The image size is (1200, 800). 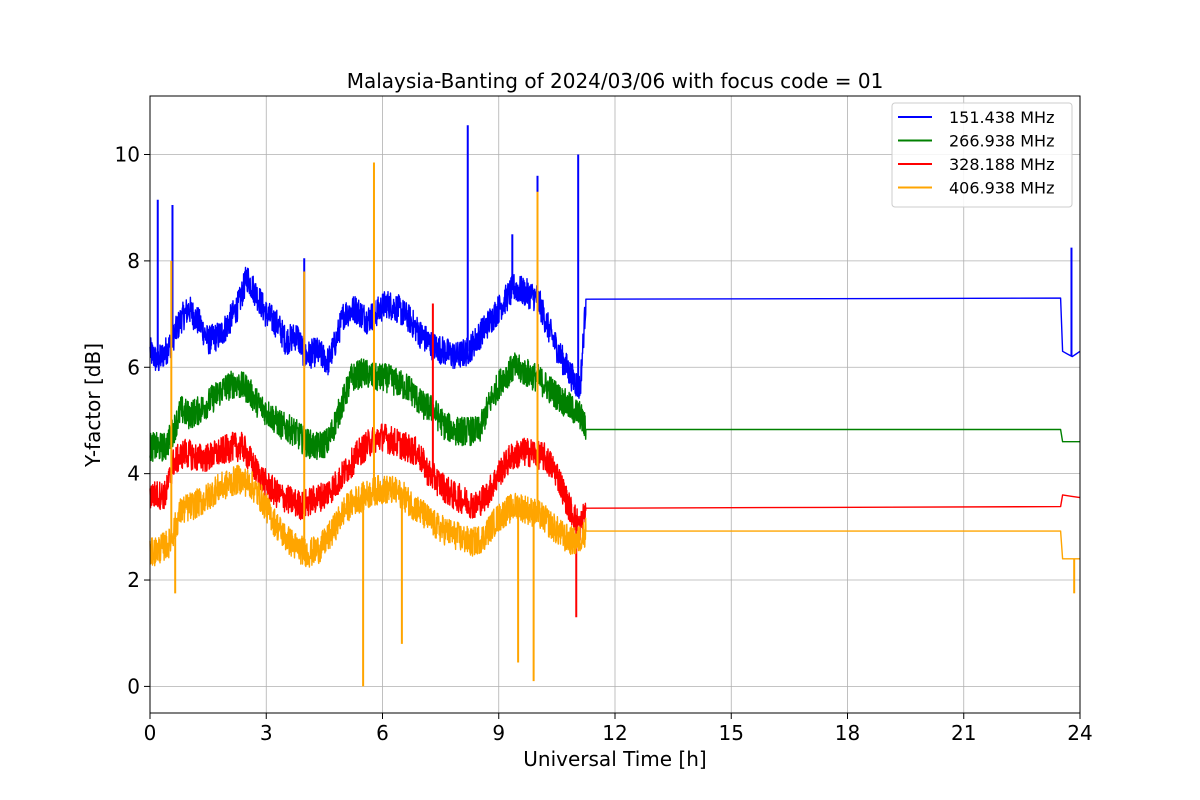 I want to click on x-axis-label: Universal Time [h], so click(x=614, y=759).